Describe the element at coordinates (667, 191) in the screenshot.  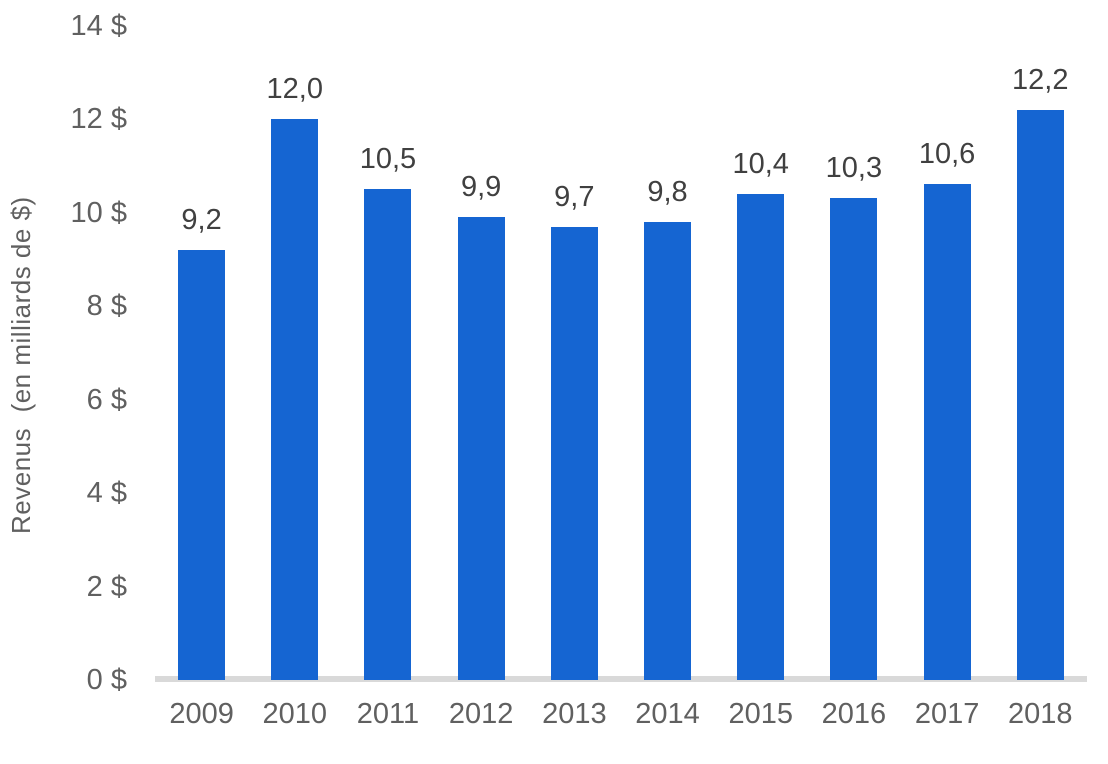
I see `bar-value-label: 9,8` at that location.